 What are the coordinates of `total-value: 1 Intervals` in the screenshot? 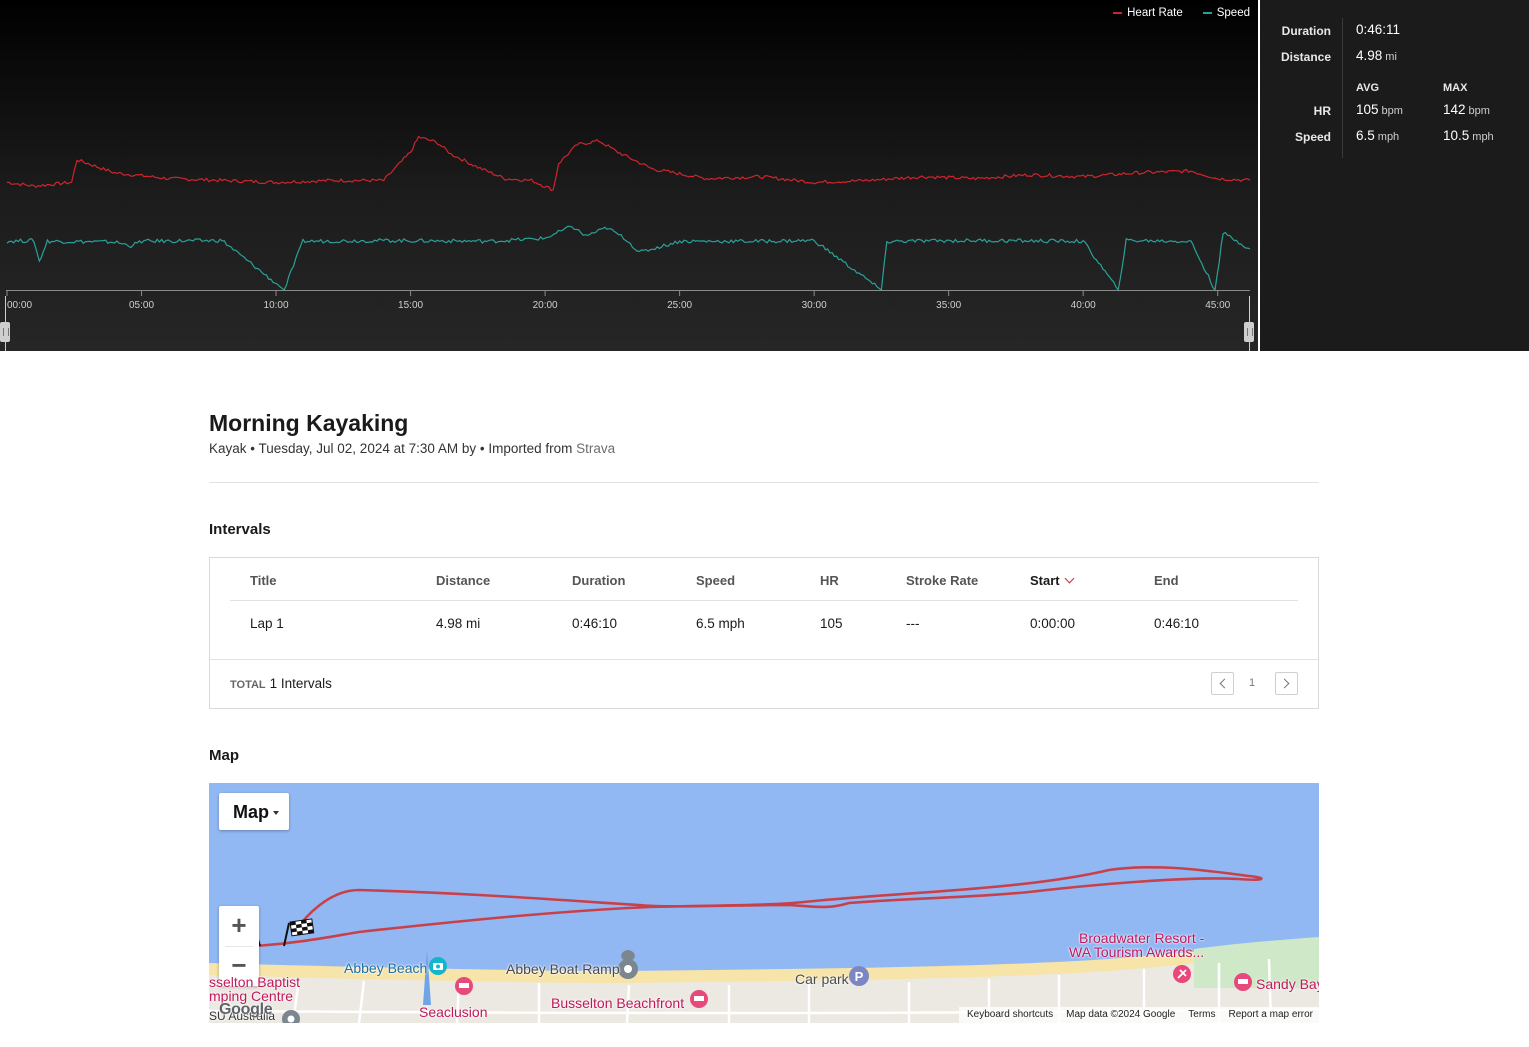 It's located at (300, 683).